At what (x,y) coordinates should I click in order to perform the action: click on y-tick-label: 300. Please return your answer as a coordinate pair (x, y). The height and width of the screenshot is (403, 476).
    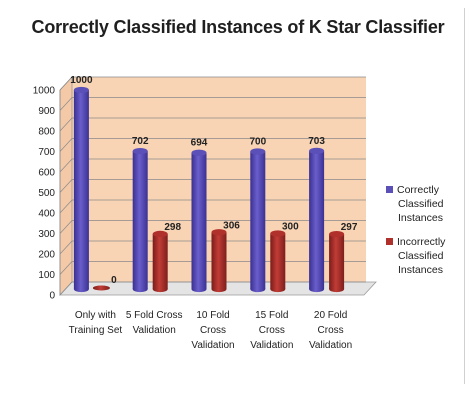
    Looking at the image, I should click on (46, 234).